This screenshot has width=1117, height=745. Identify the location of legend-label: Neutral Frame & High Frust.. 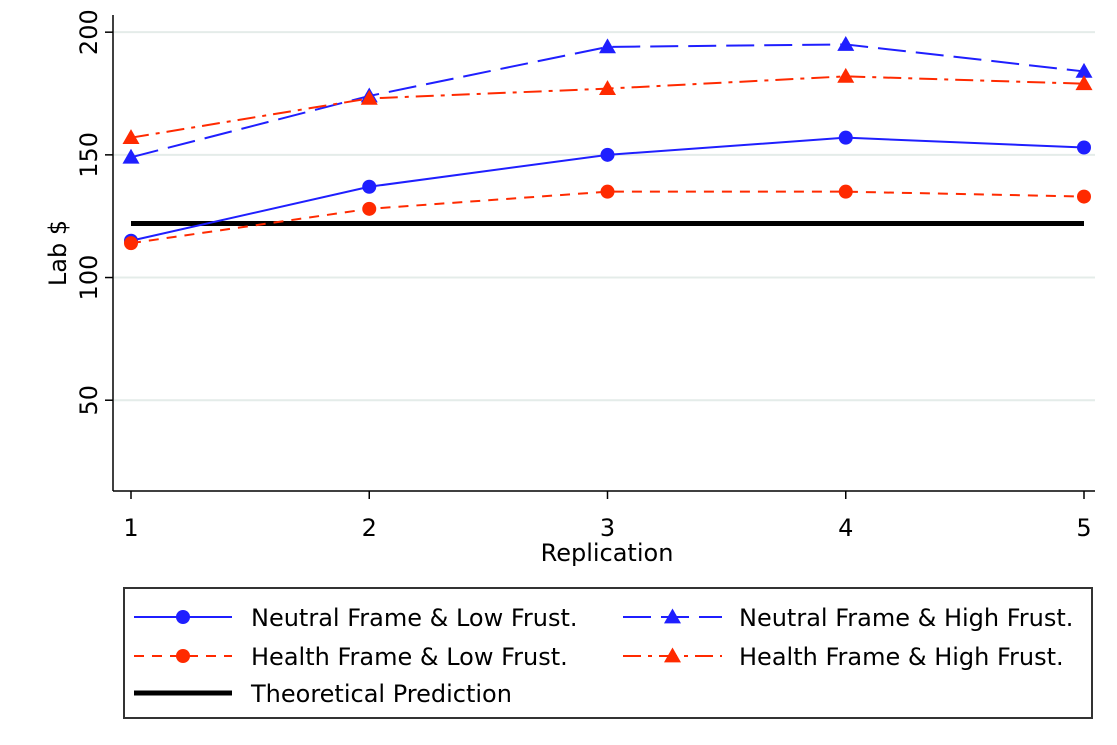
(906, 618).